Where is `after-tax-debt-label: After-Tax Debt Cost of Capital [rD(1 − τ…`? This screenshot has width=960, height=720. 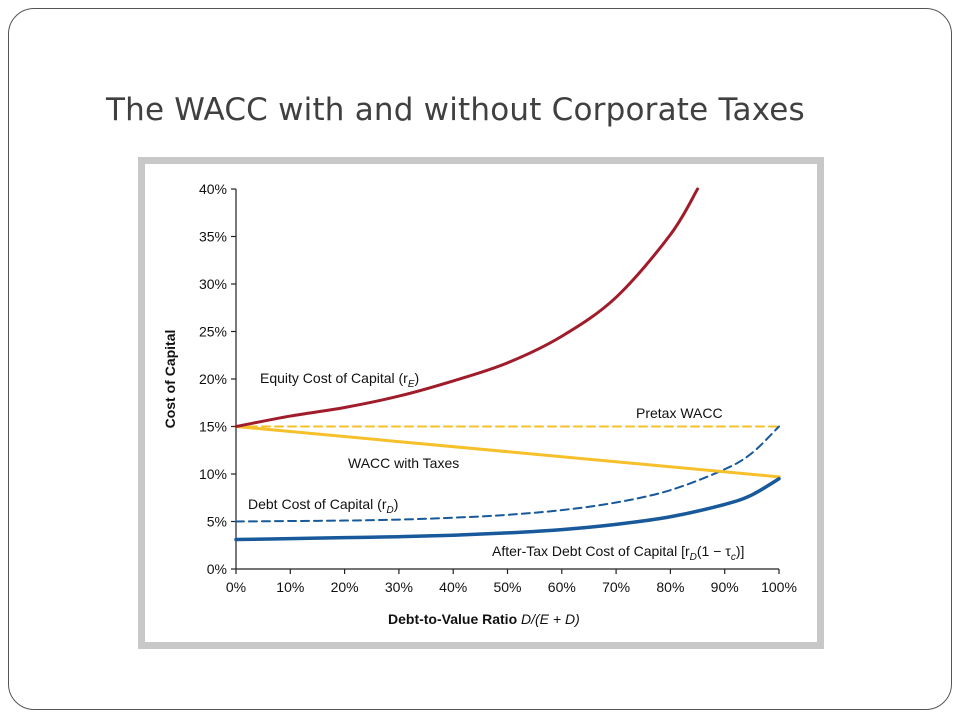
after-tax-debt-label: After-Tax Debt Cost of Capital [rD(1 − τ… is located at coordinates (618, 553).